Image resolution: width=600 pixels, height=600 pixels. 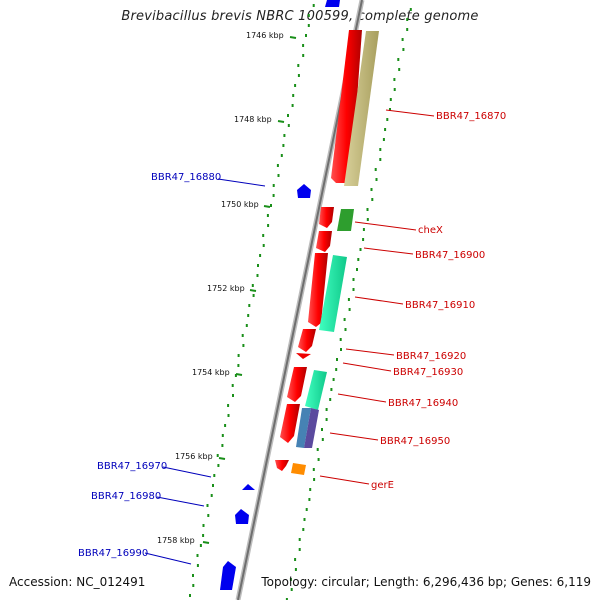 I want to click on gene-label: BBR47_16950, so click(x=415, y=441).